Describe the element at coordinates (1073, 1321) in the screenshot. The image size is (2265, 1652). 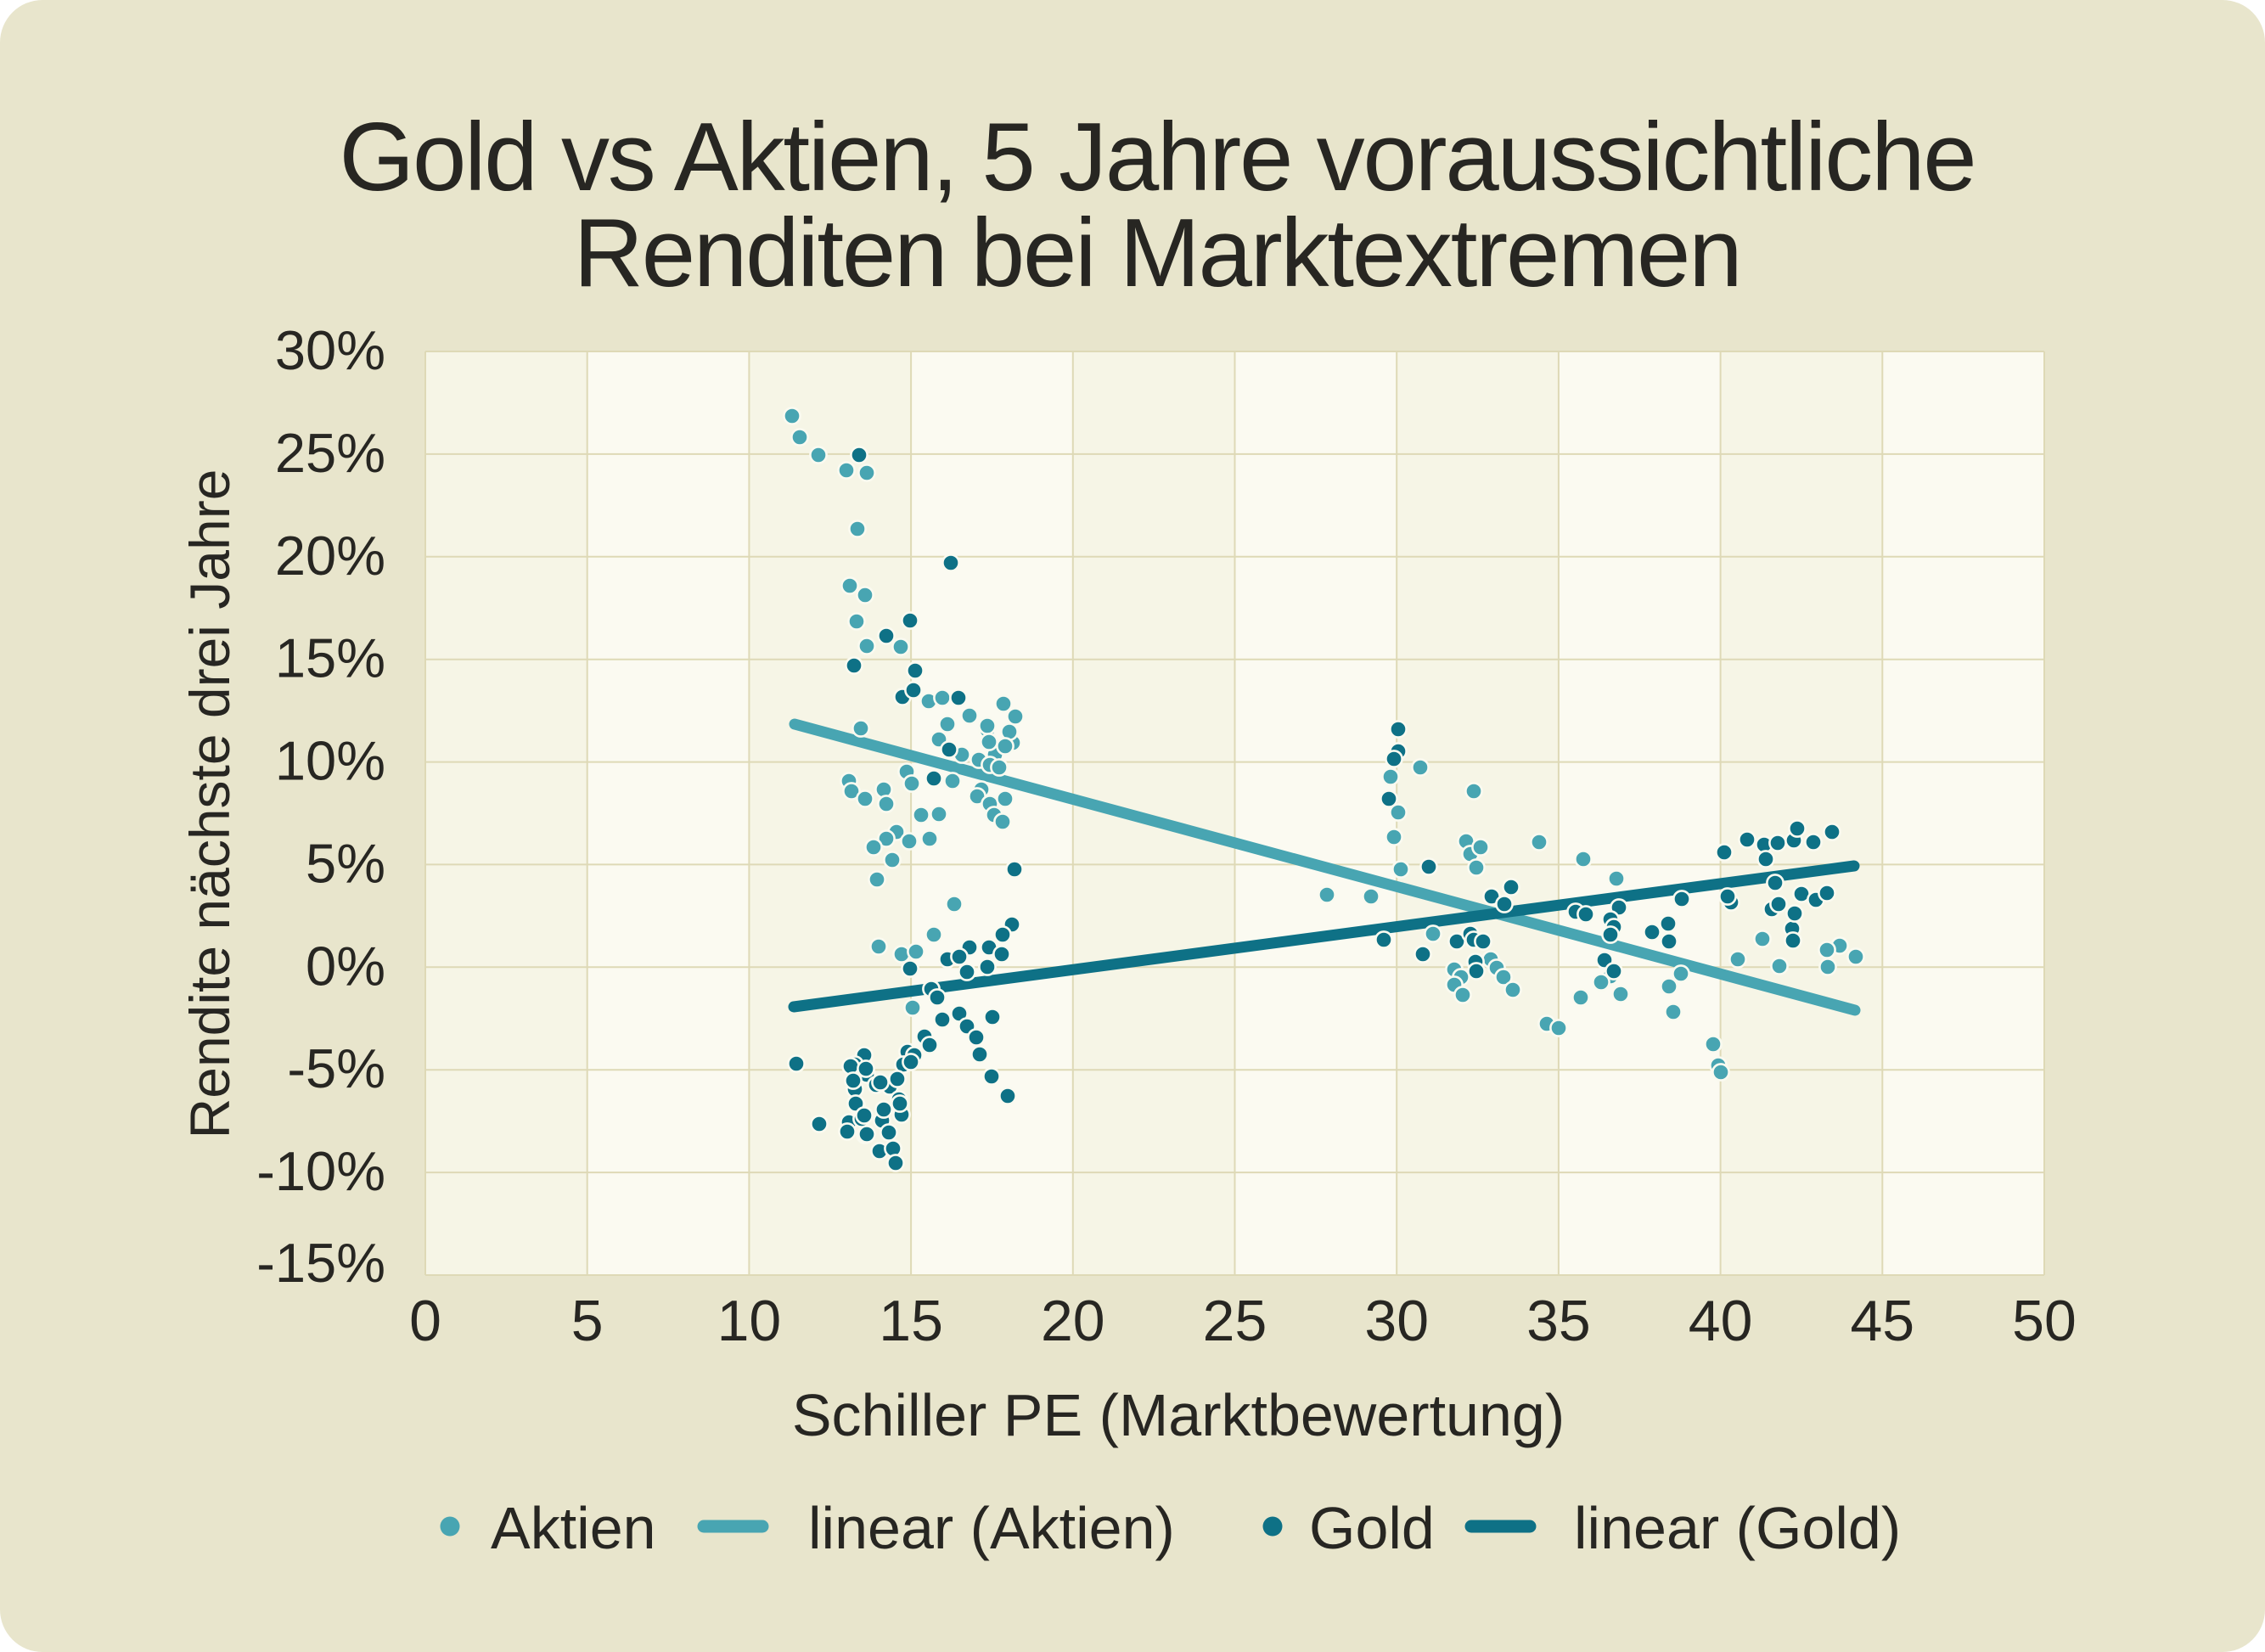
I see `svg-text: 20` at that location.